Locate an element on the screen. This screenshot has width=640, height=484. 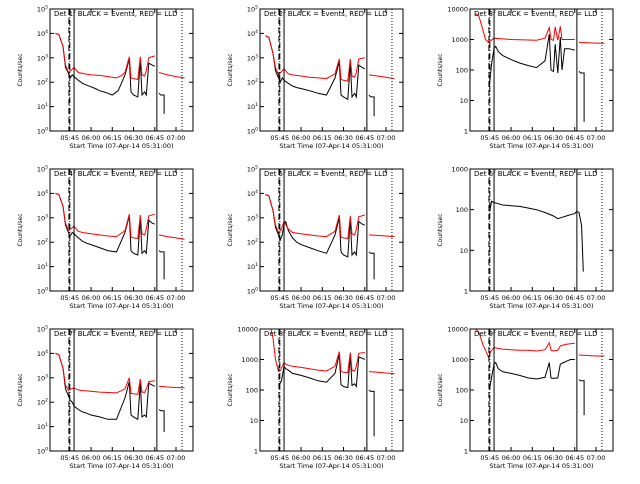
y-tick-label: 10⁴ is located at coordinates (252, 33).